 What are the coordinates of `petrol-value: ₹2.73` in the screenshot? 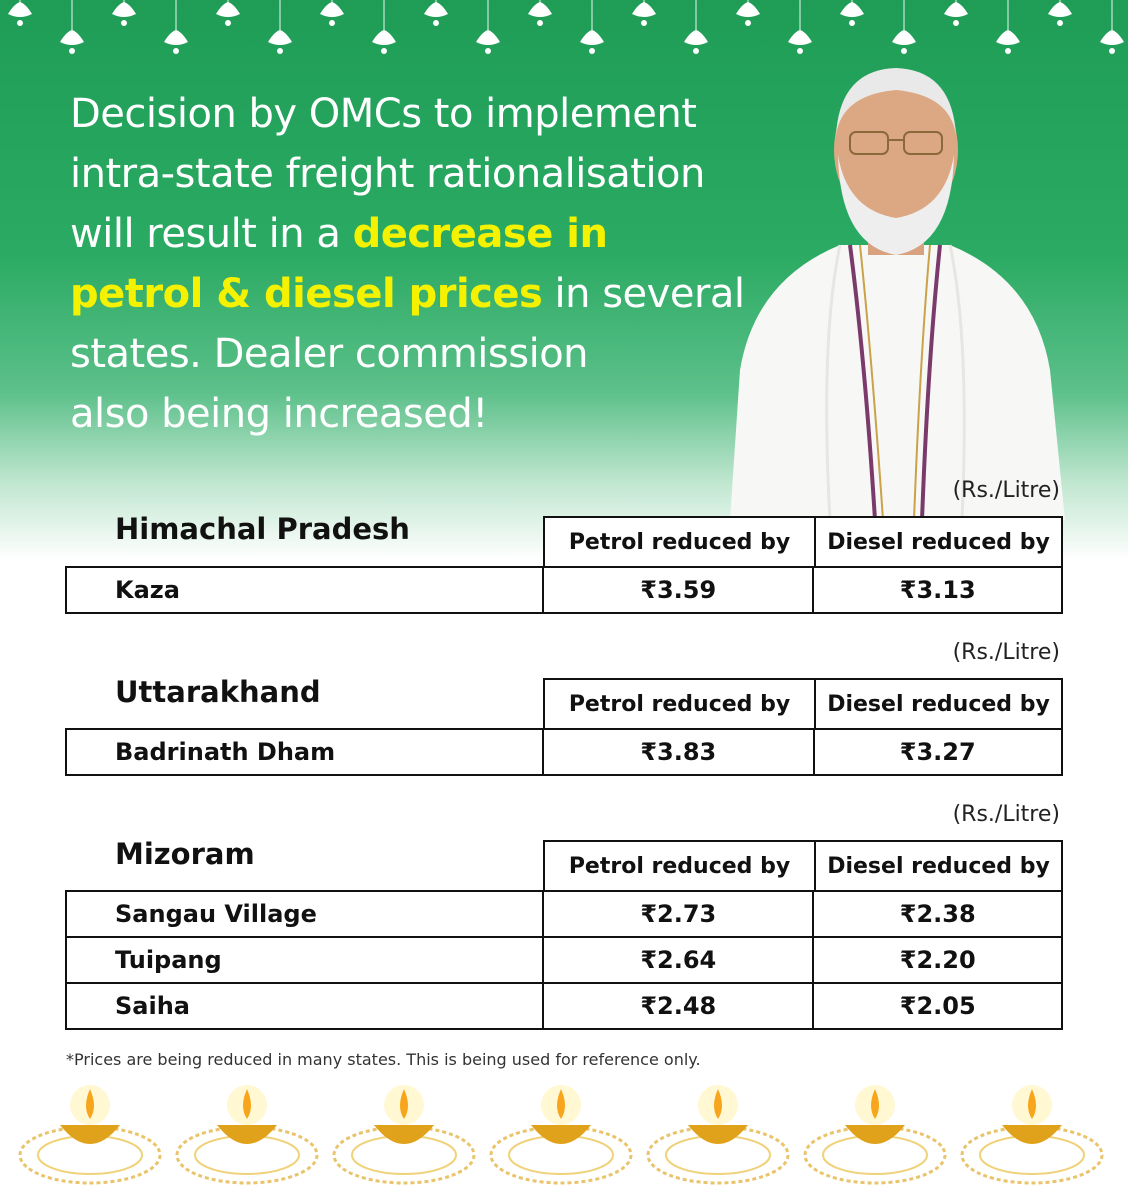 It's located at (678, 914).